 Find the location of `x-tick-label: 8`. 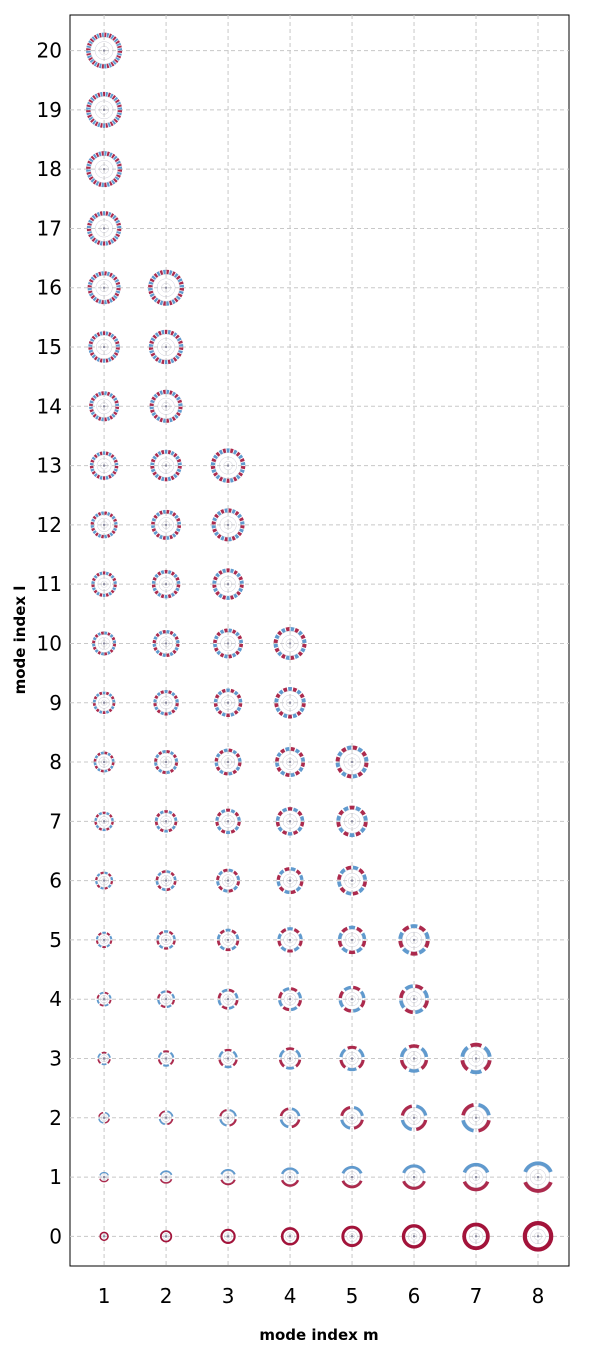

x-tick-label: 8 is located at coordinates (538, 1296).